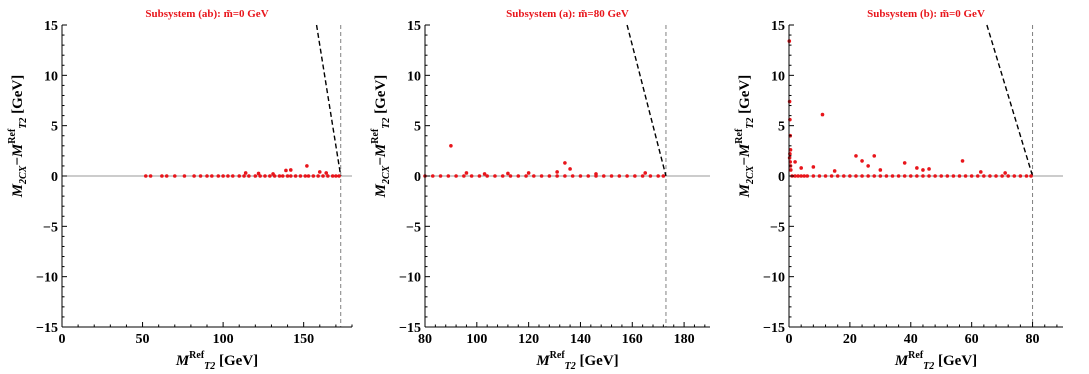  Describe the element at coordinates (410, 328) in the screenshot. I see `y-tick-label: −15` at that location.